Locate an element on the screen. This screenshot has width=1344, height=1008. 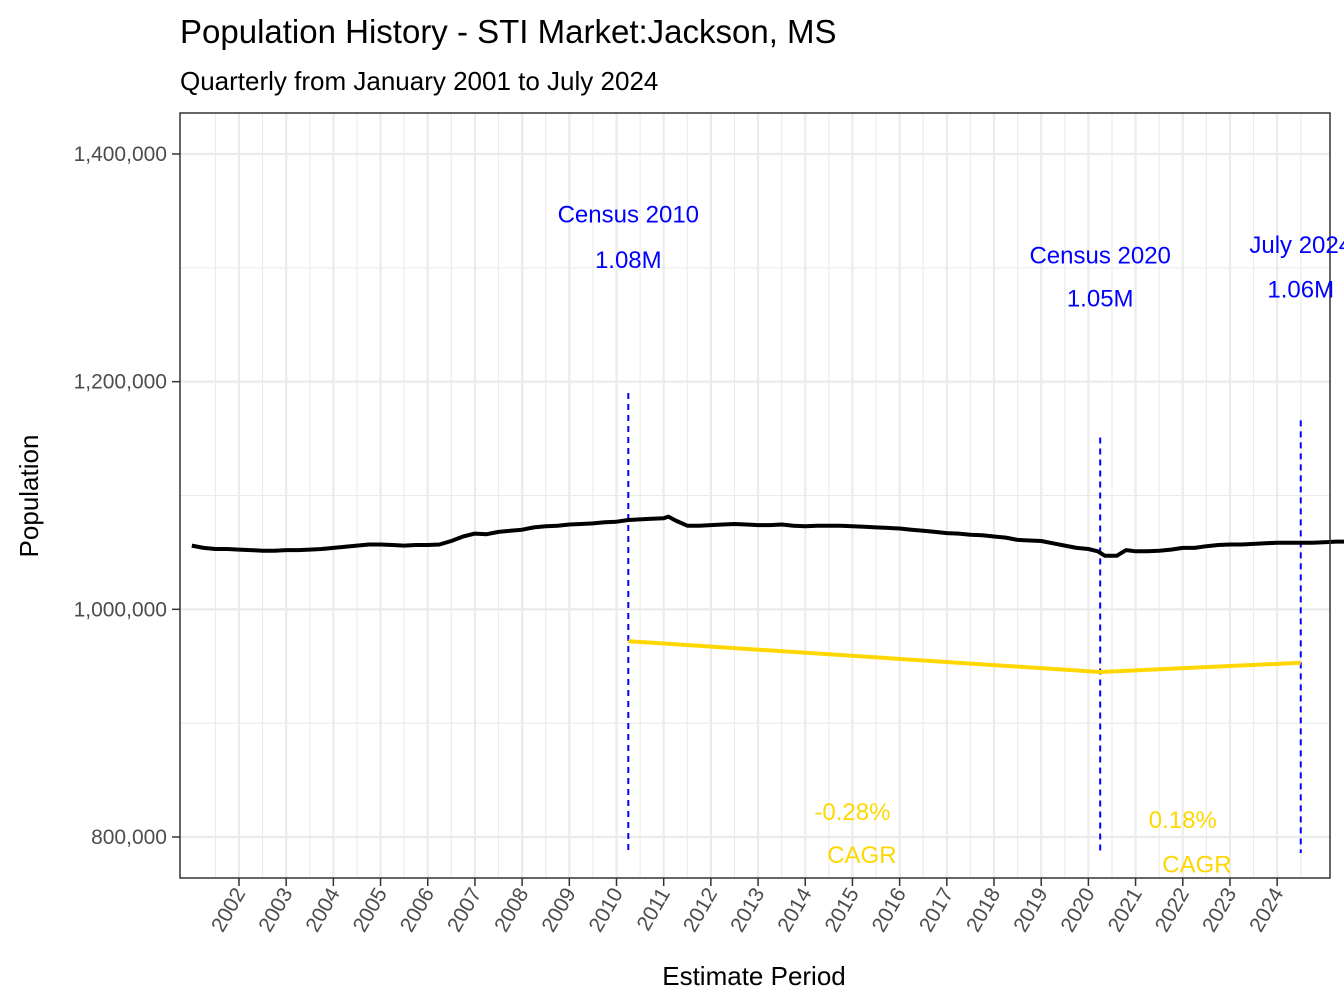
x-tick-label: 2009 is located at coordinates (558, 910).